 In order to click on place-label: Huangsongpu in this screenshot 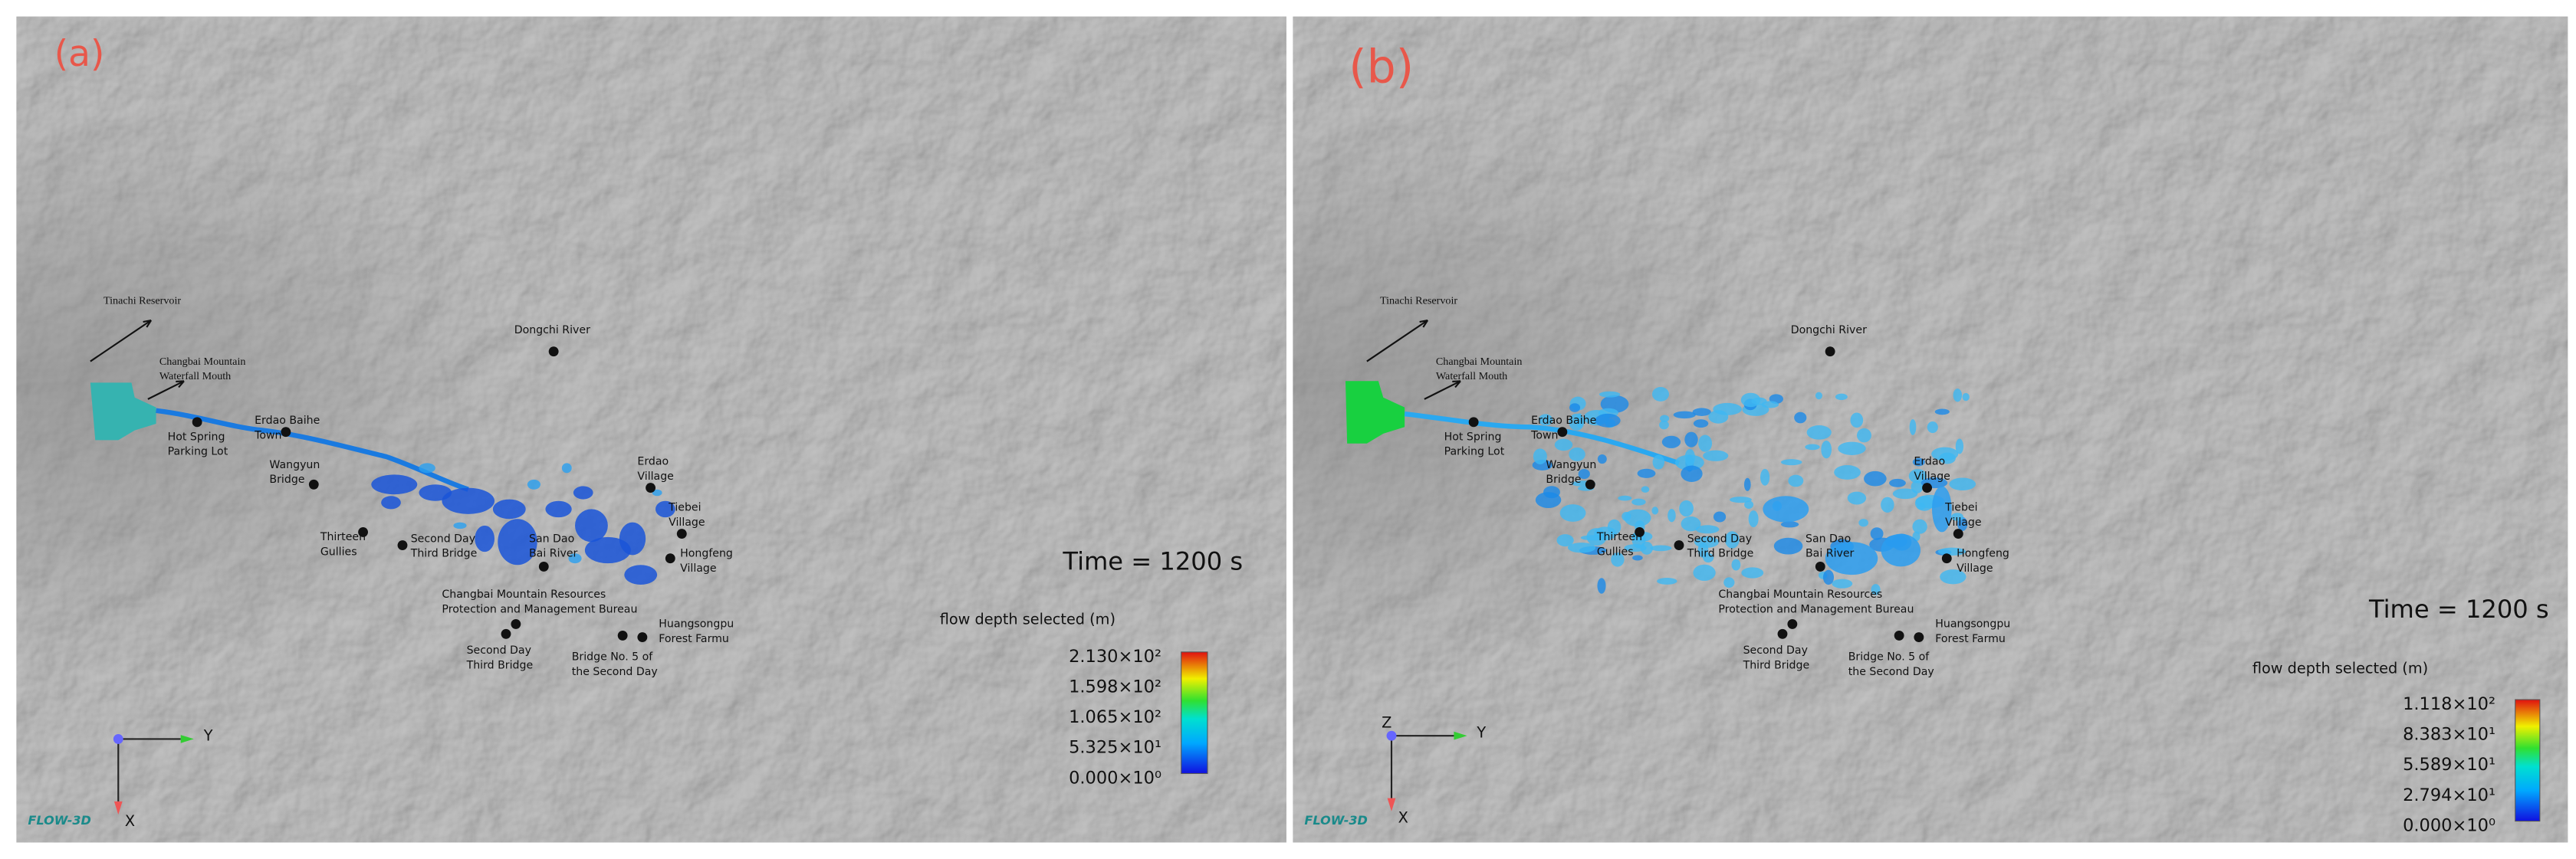, I will do `click(1973, 624)`.